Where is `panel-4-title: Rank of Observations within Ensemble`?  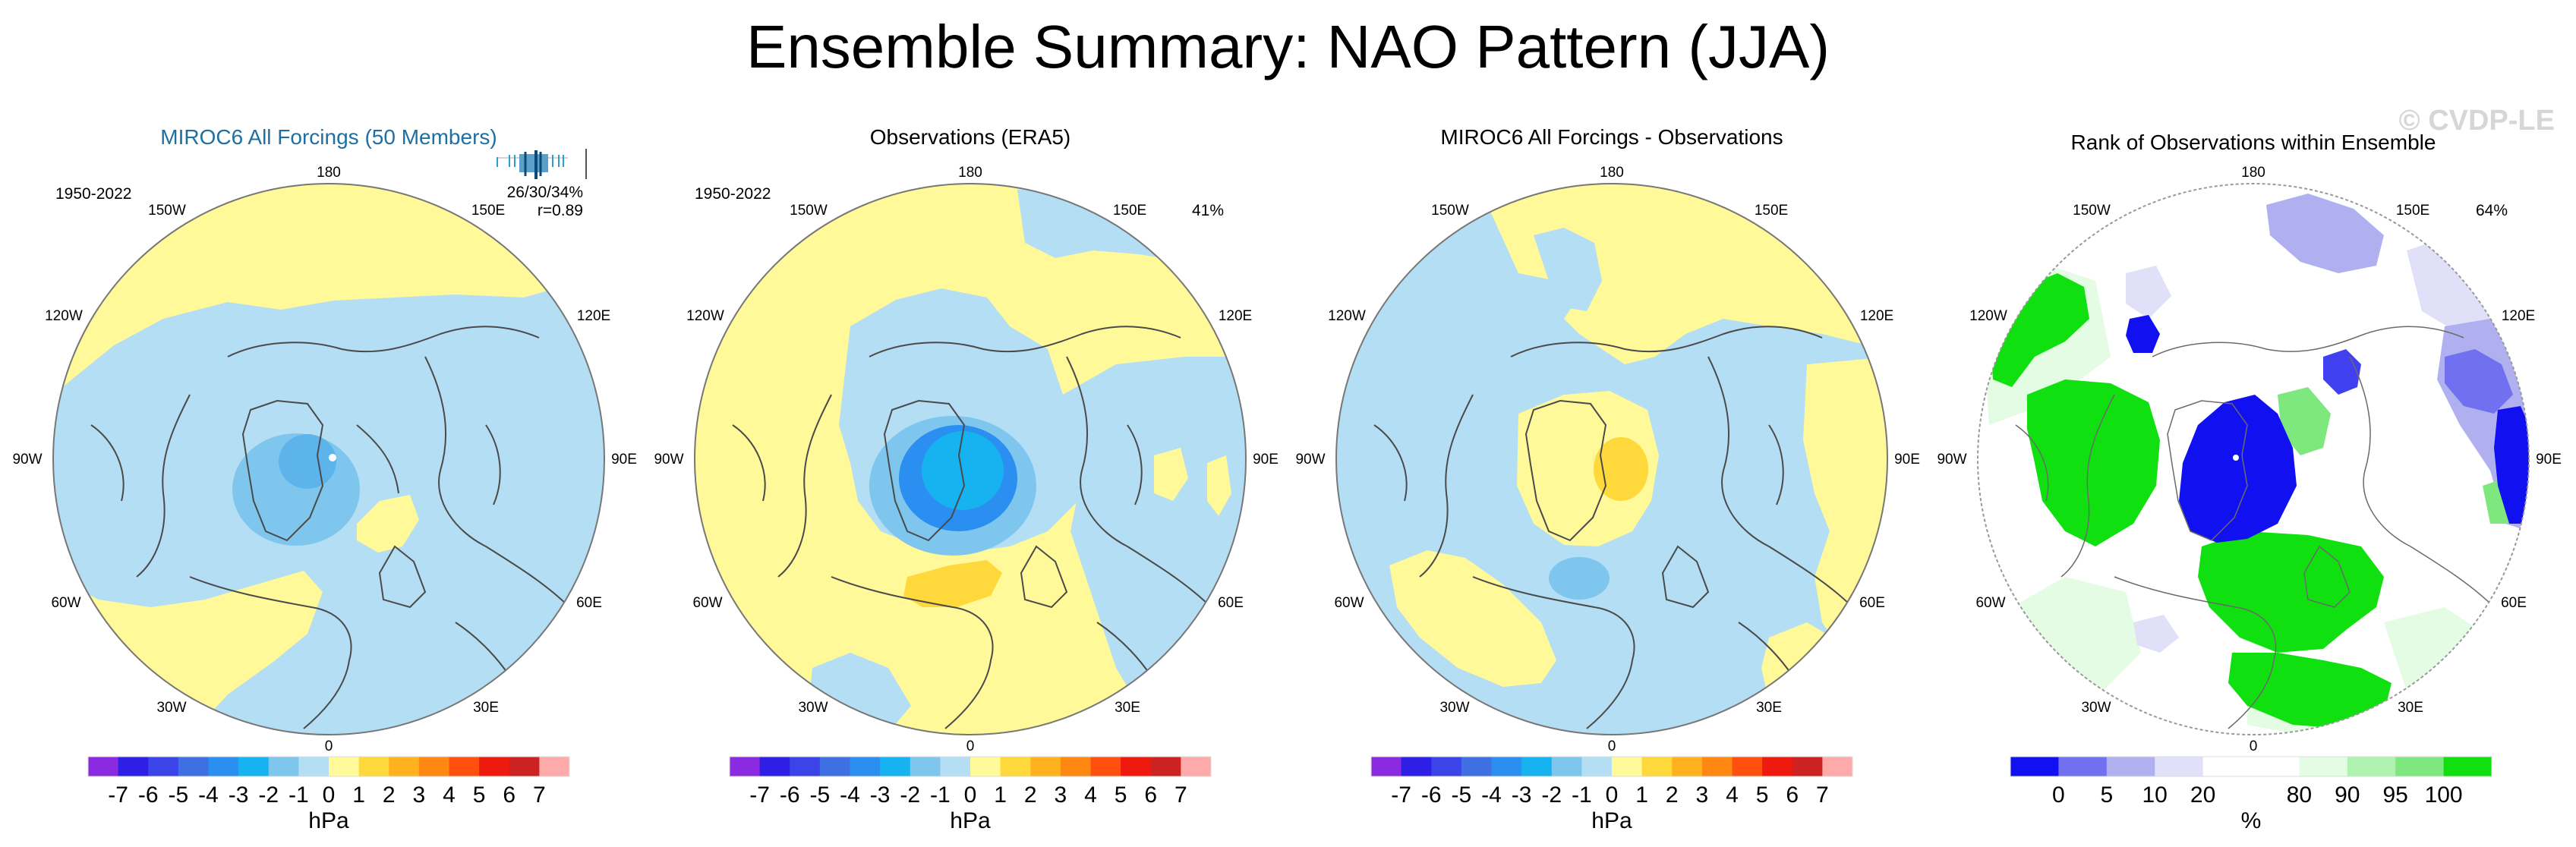 panel-4-title: Rank of Observations within Ensemble is located at coordinates (2253, 142).